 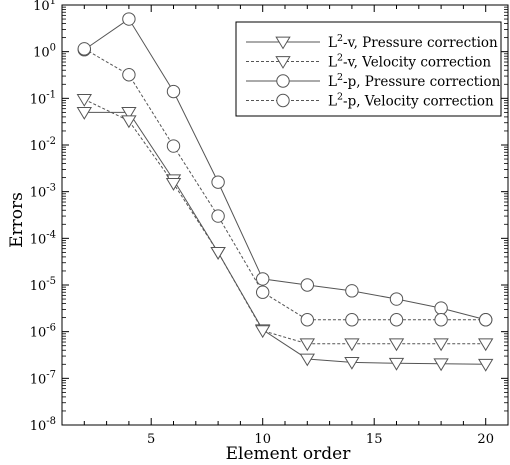 What do you see at coordinates (151, 439) in the screenshot?
I see `x-tick-label: 5` at bounding box center [151, 439].